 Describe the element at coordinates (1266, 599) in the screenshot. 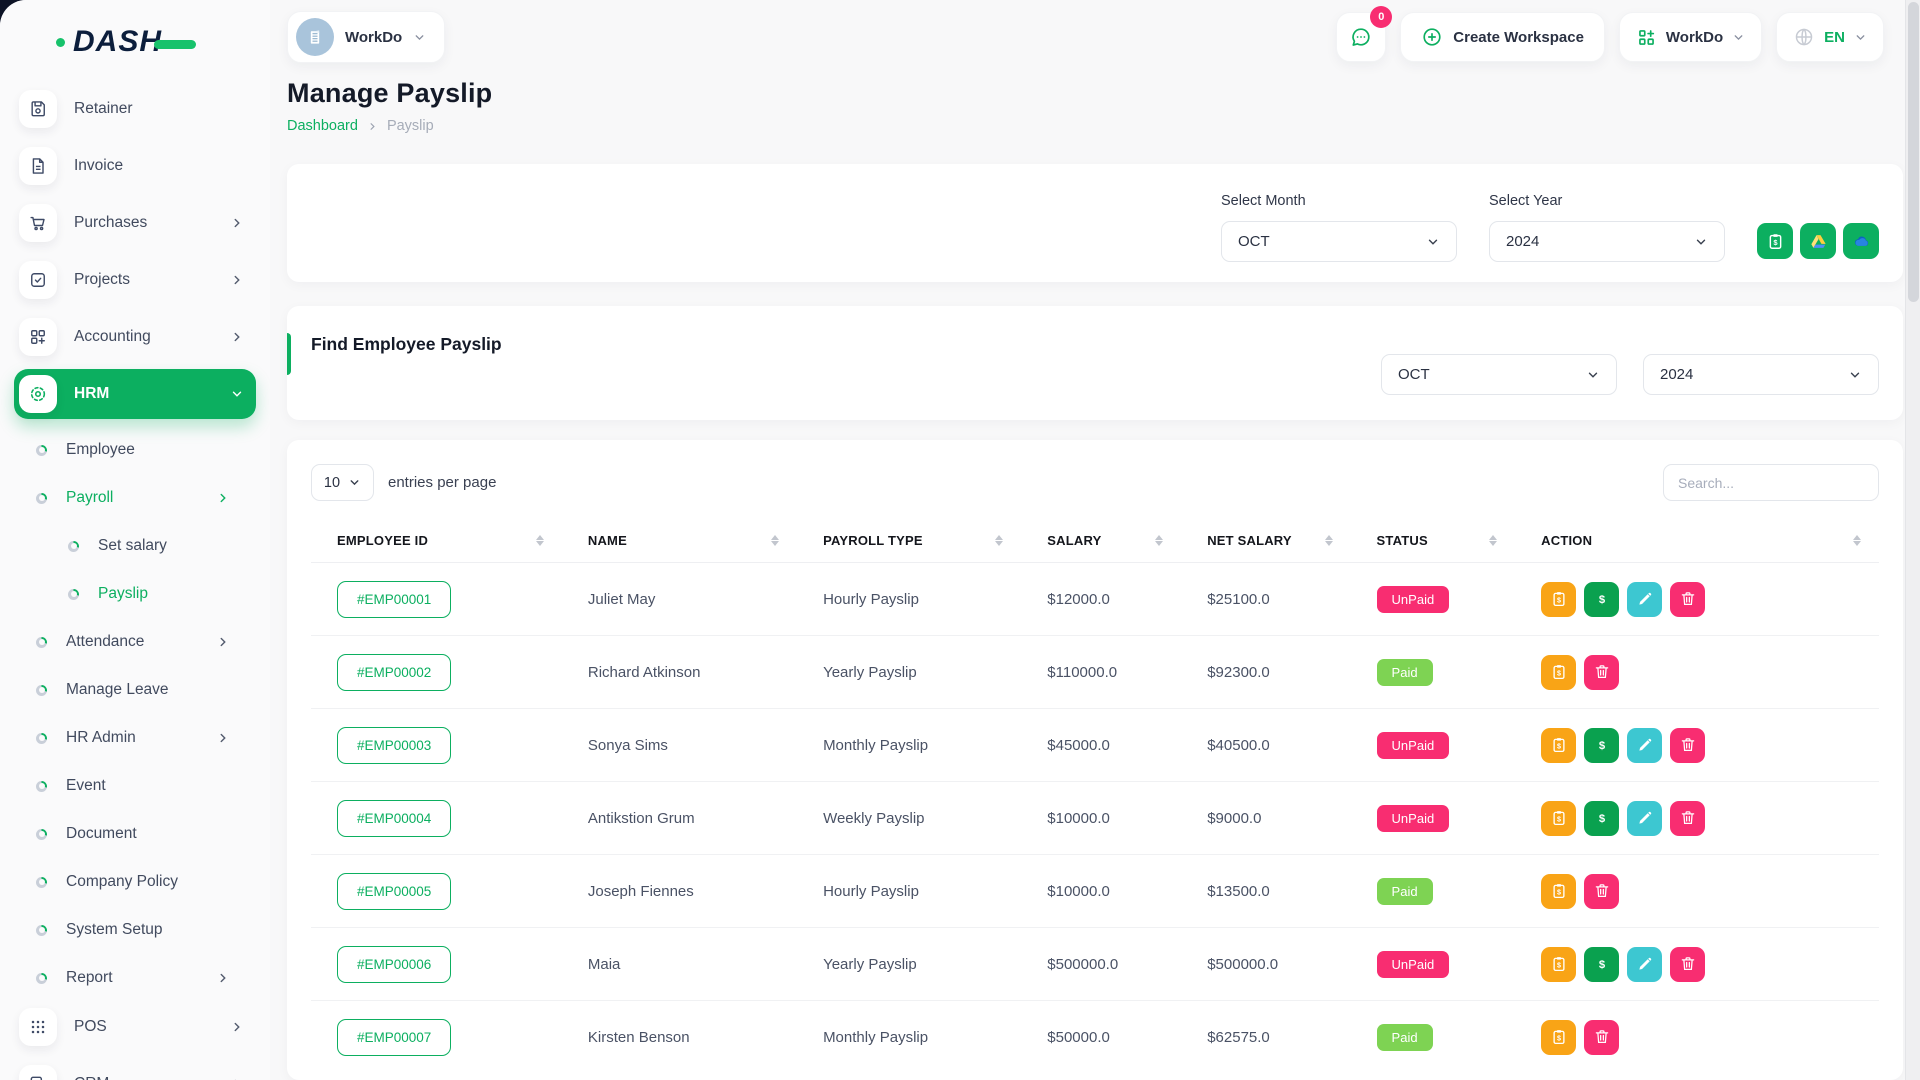

I see `net-salary: $25100.0` at that location.